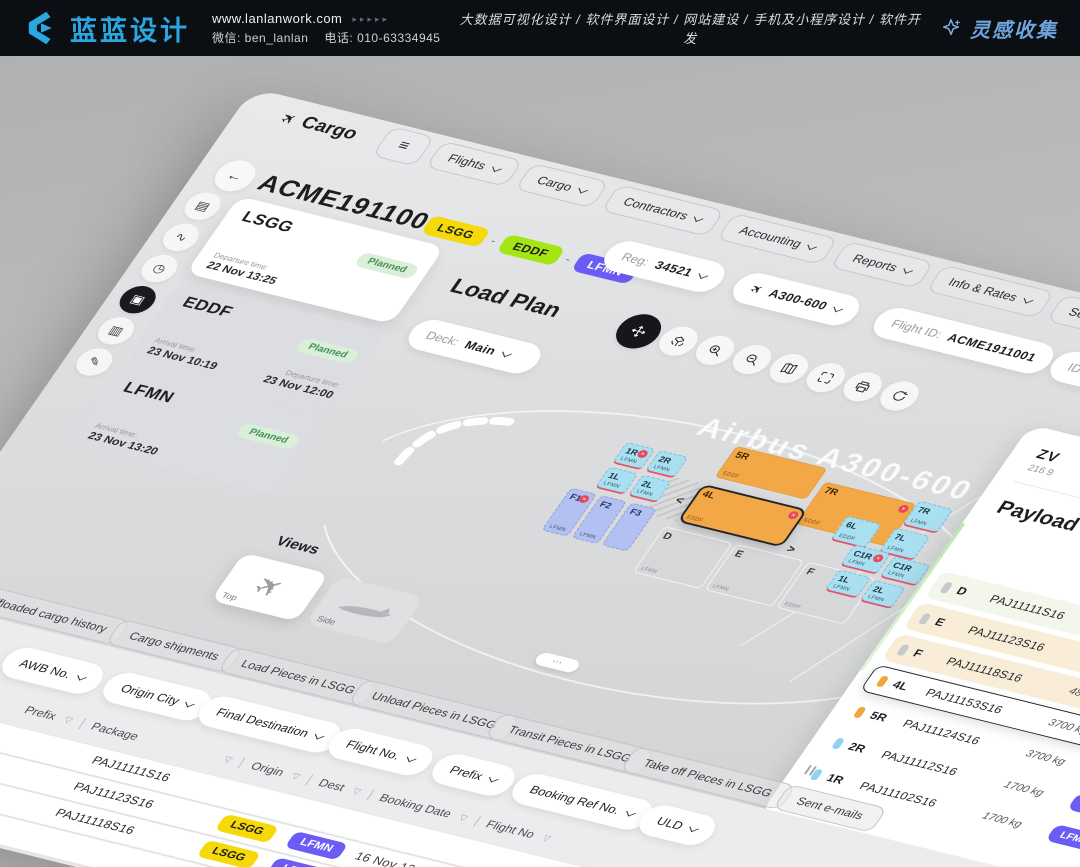  I want to click on filter-label: Origin City, so click(150, 695).